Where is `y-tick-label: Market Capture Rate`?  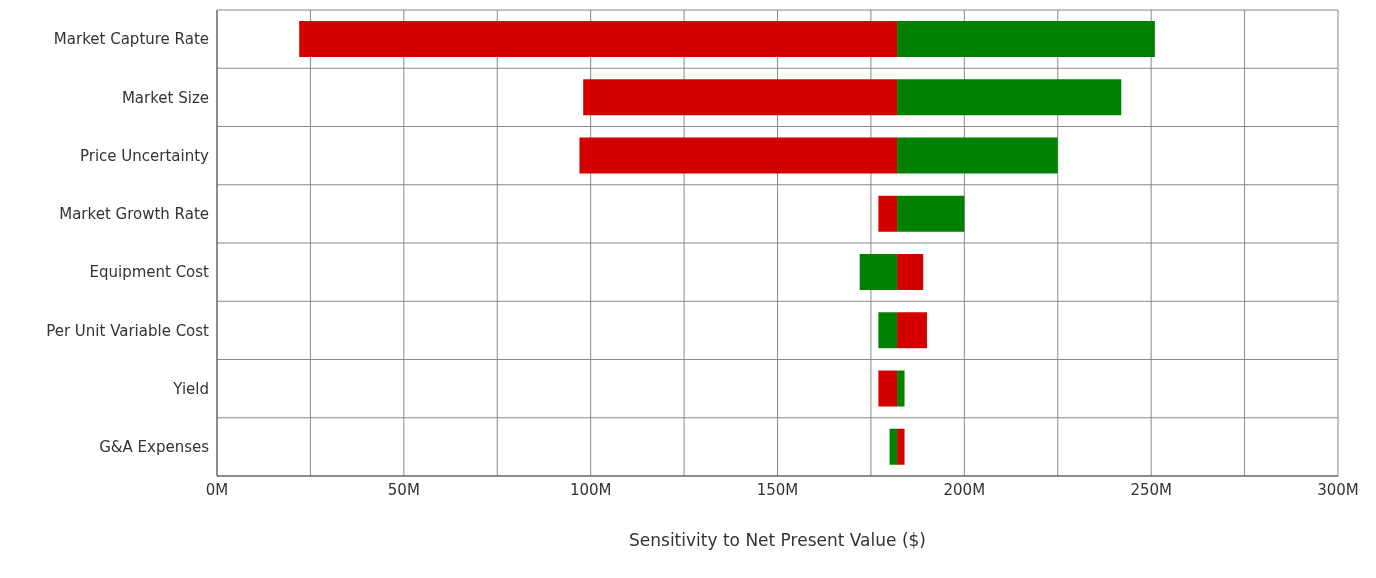 y-tick-label: Market Capture Rate is located at coordinates (131, 39).